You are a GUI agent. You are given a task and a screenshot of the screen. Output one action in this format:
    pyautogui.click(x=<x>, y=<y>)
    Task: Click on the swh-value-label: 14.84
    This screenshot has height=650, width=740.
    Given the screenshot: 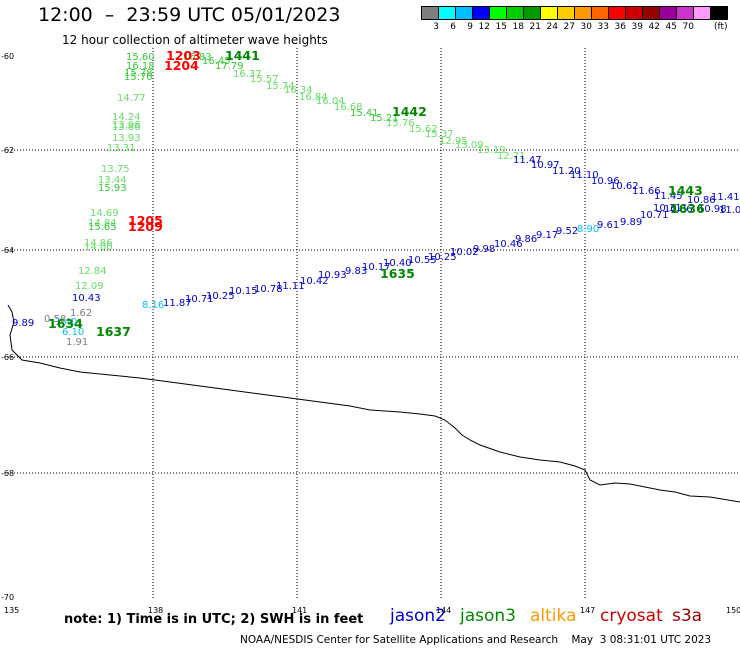 What is the action you would take?
    pyautogui.click(x=102, y=223)
    